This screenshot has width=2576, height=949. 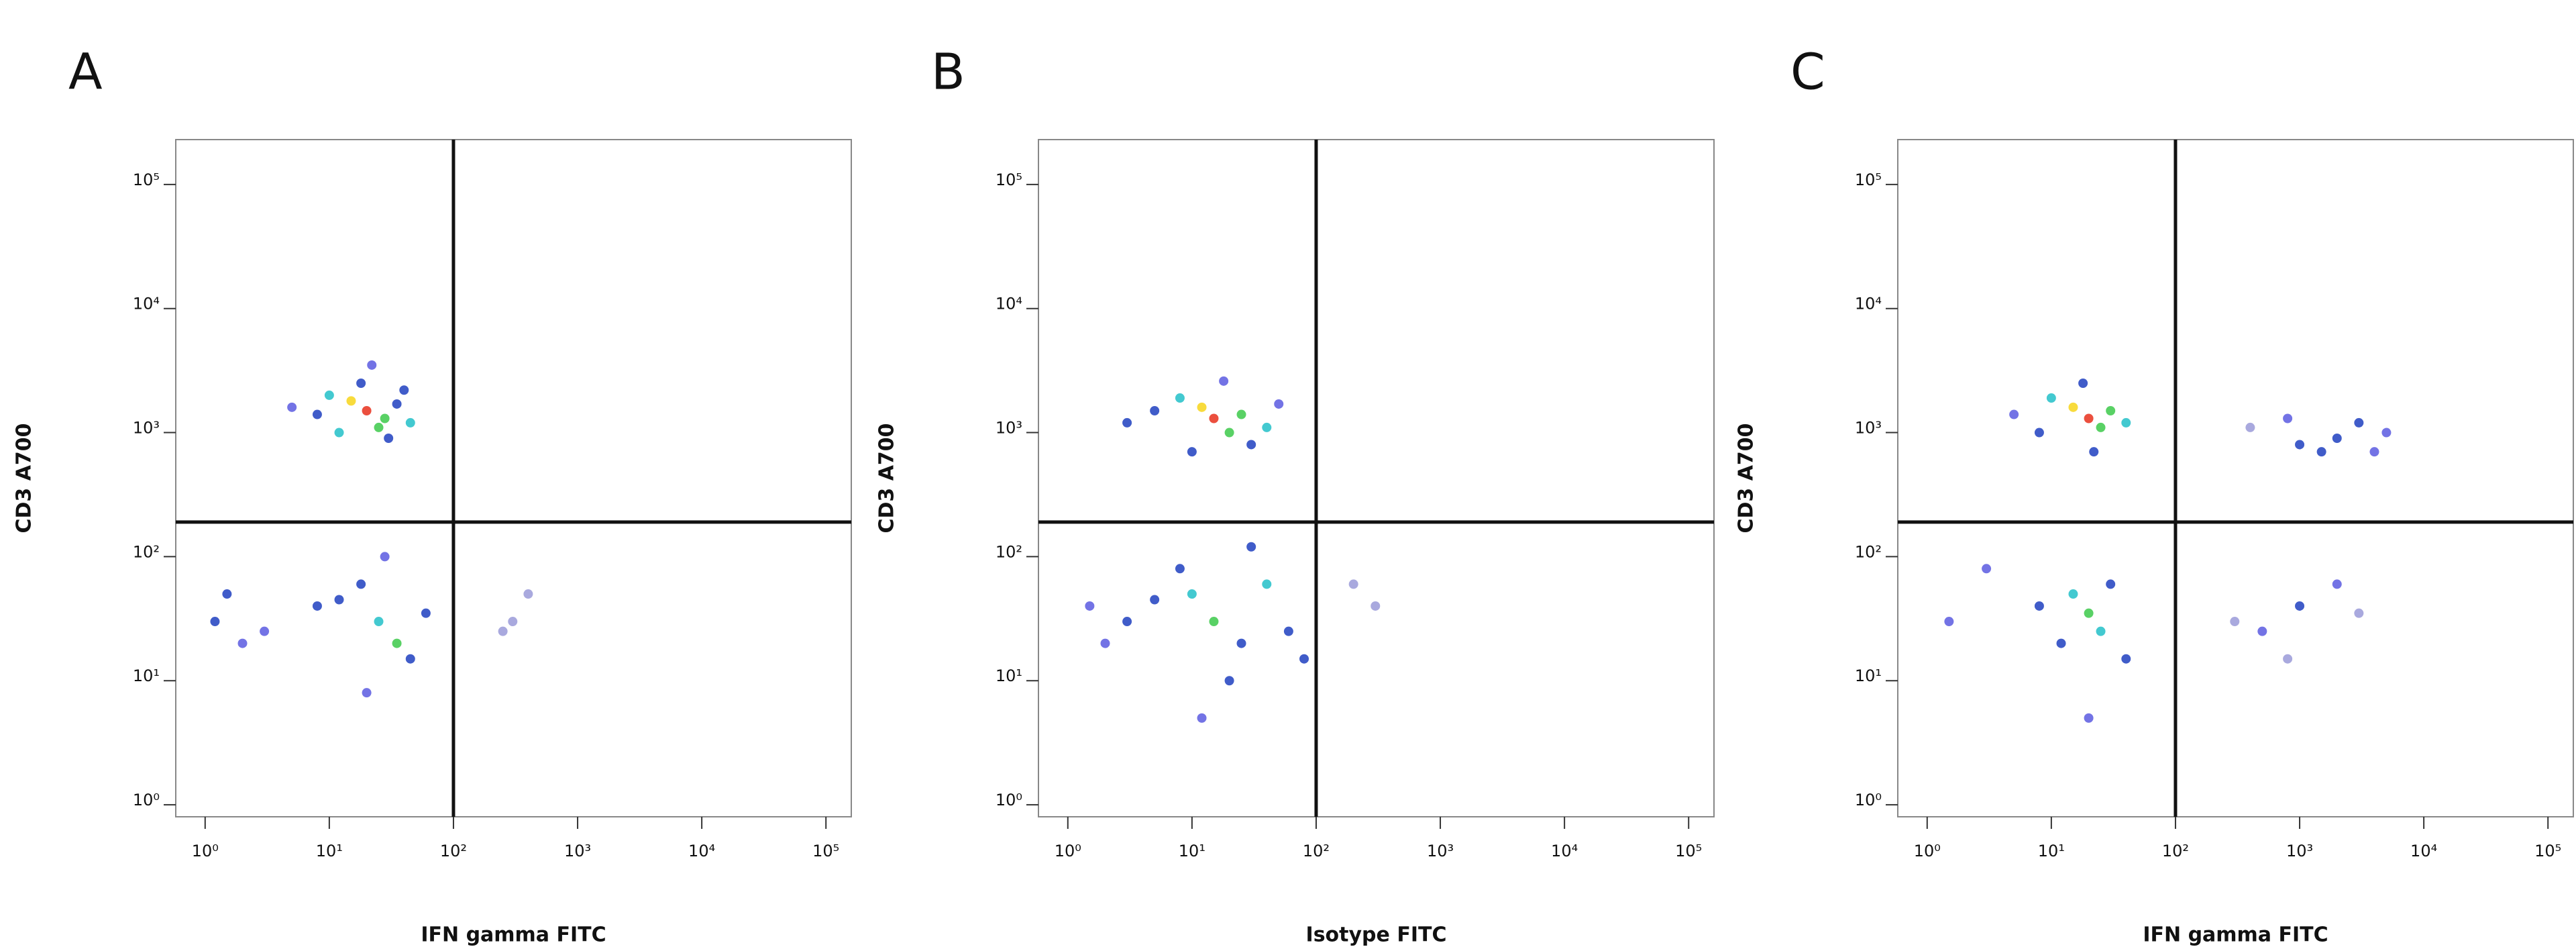 What do you see at coordinates (1868, 179) in the screenshot?
I see `y-tick-label: 10⁵` at bounding box center [1868, 179].